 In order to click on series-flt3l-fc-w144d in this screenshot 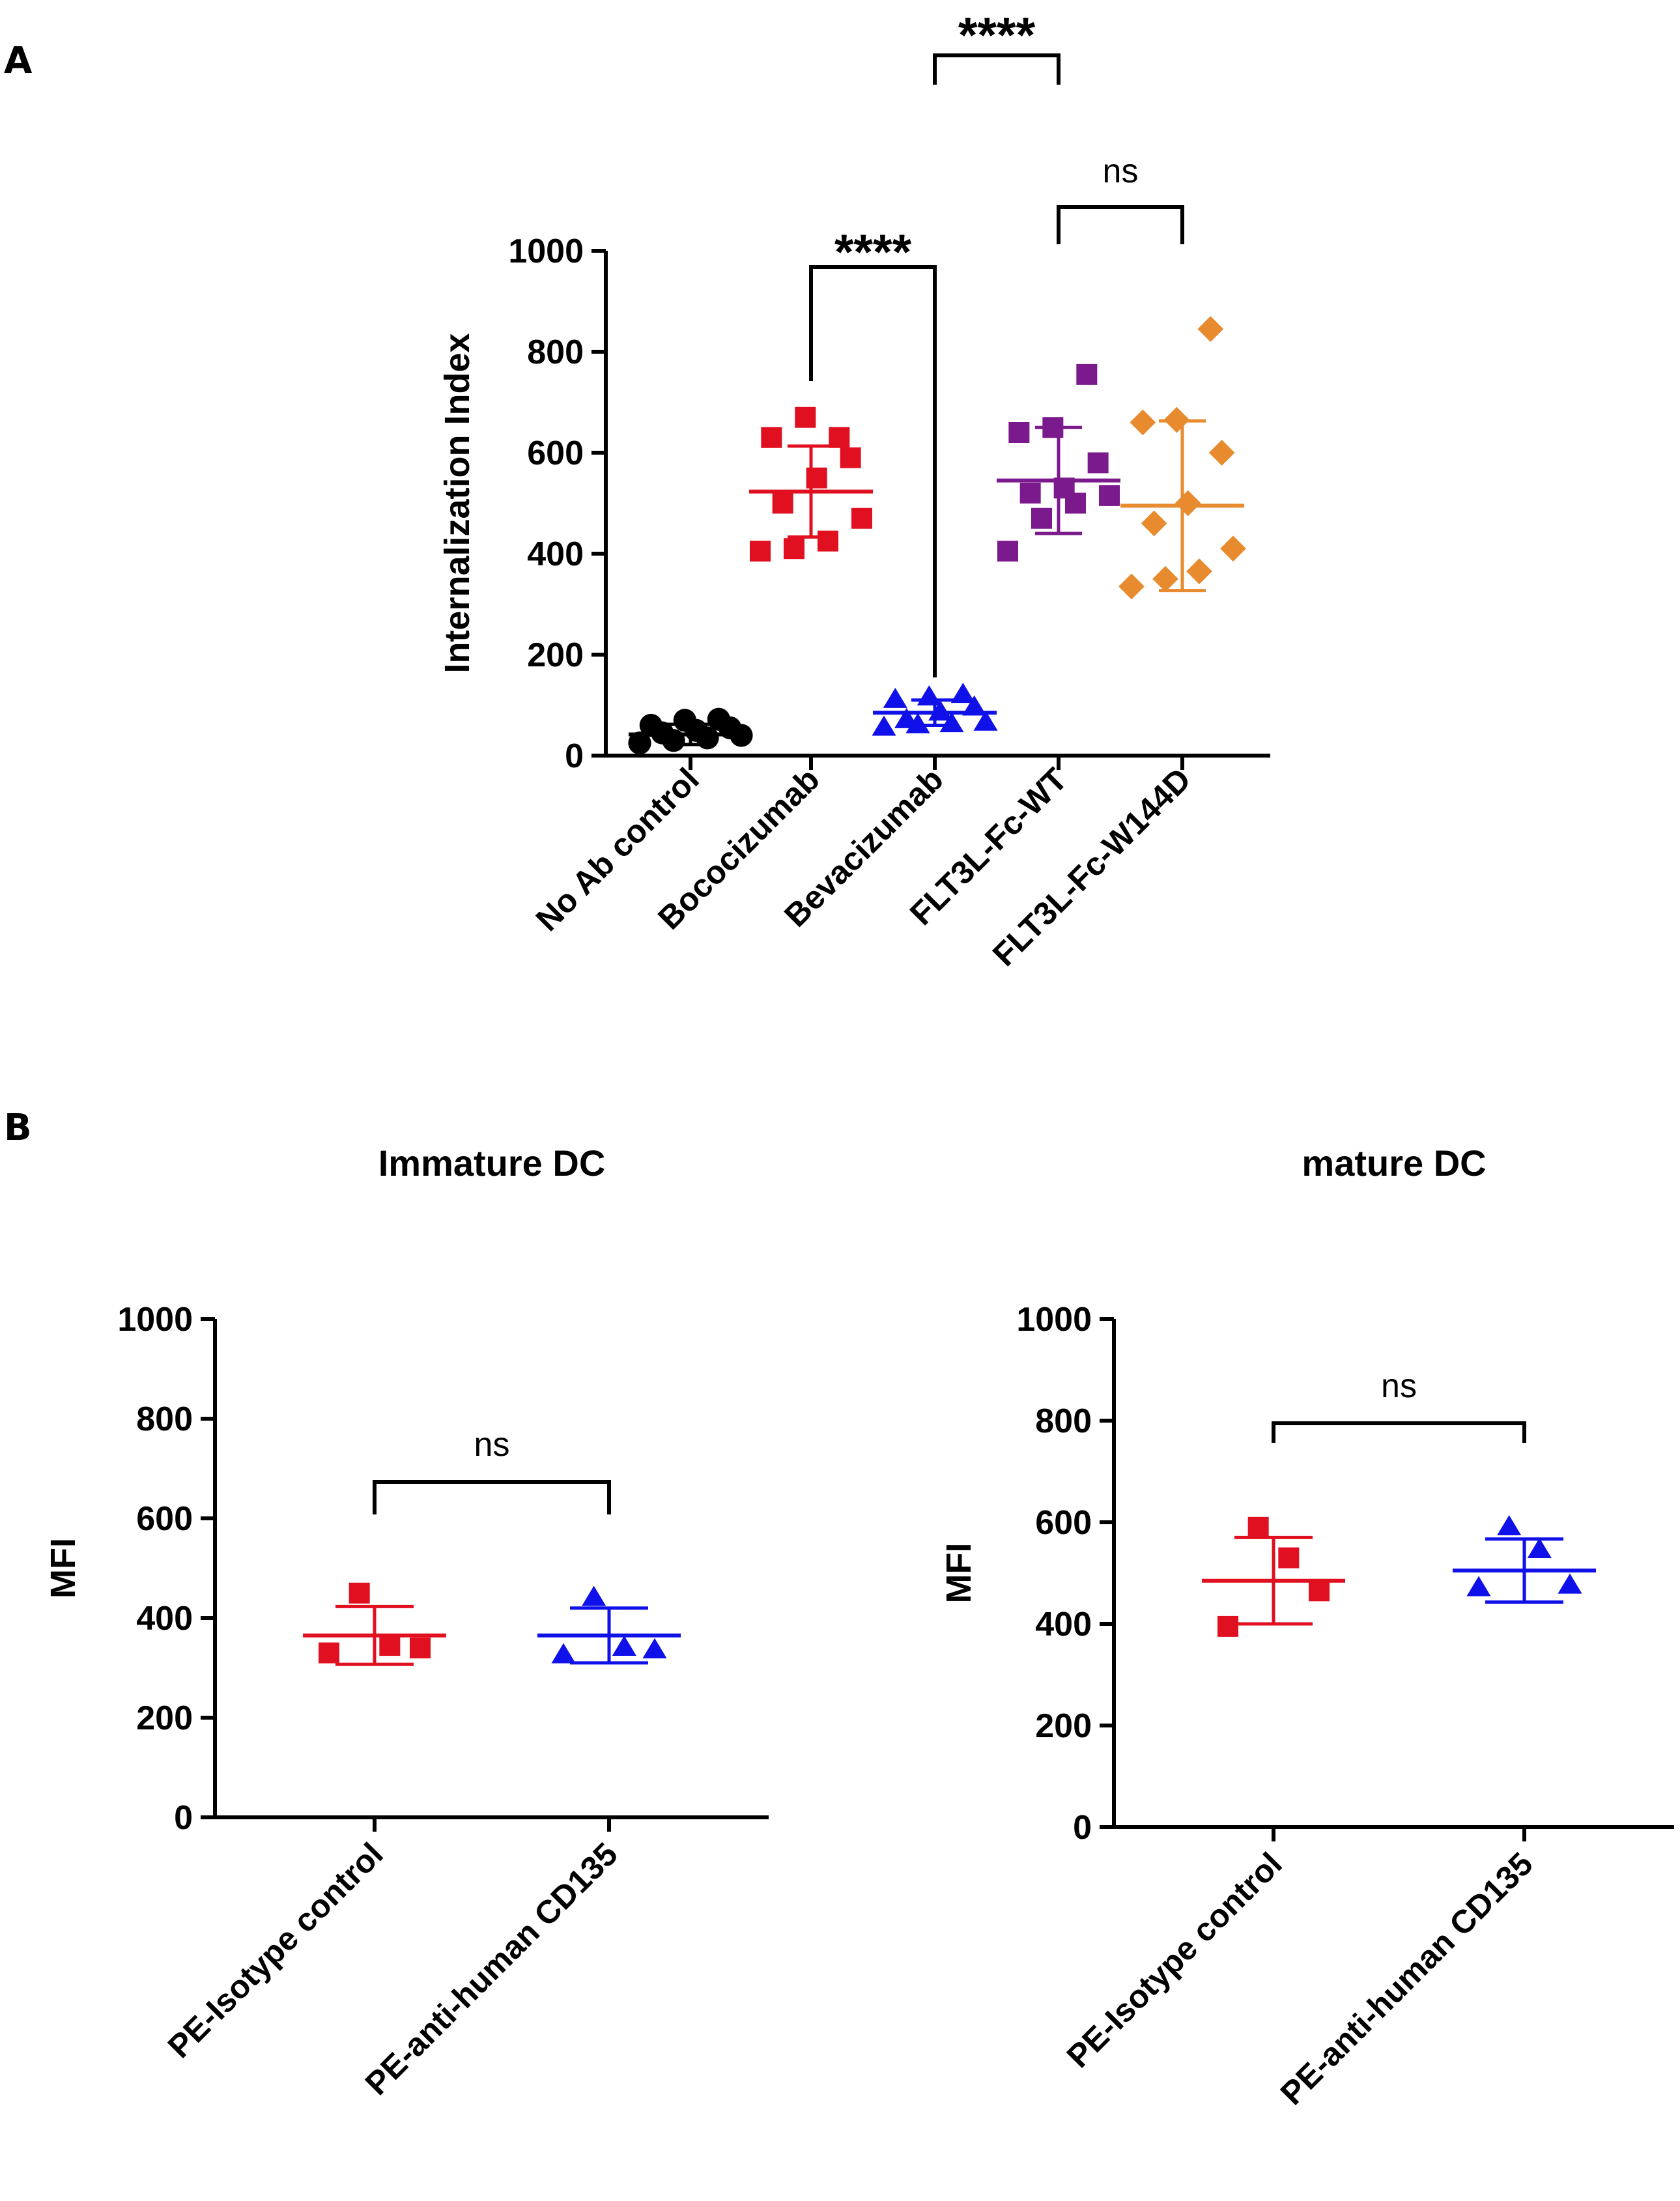, I will do `click(1182, 458)`.